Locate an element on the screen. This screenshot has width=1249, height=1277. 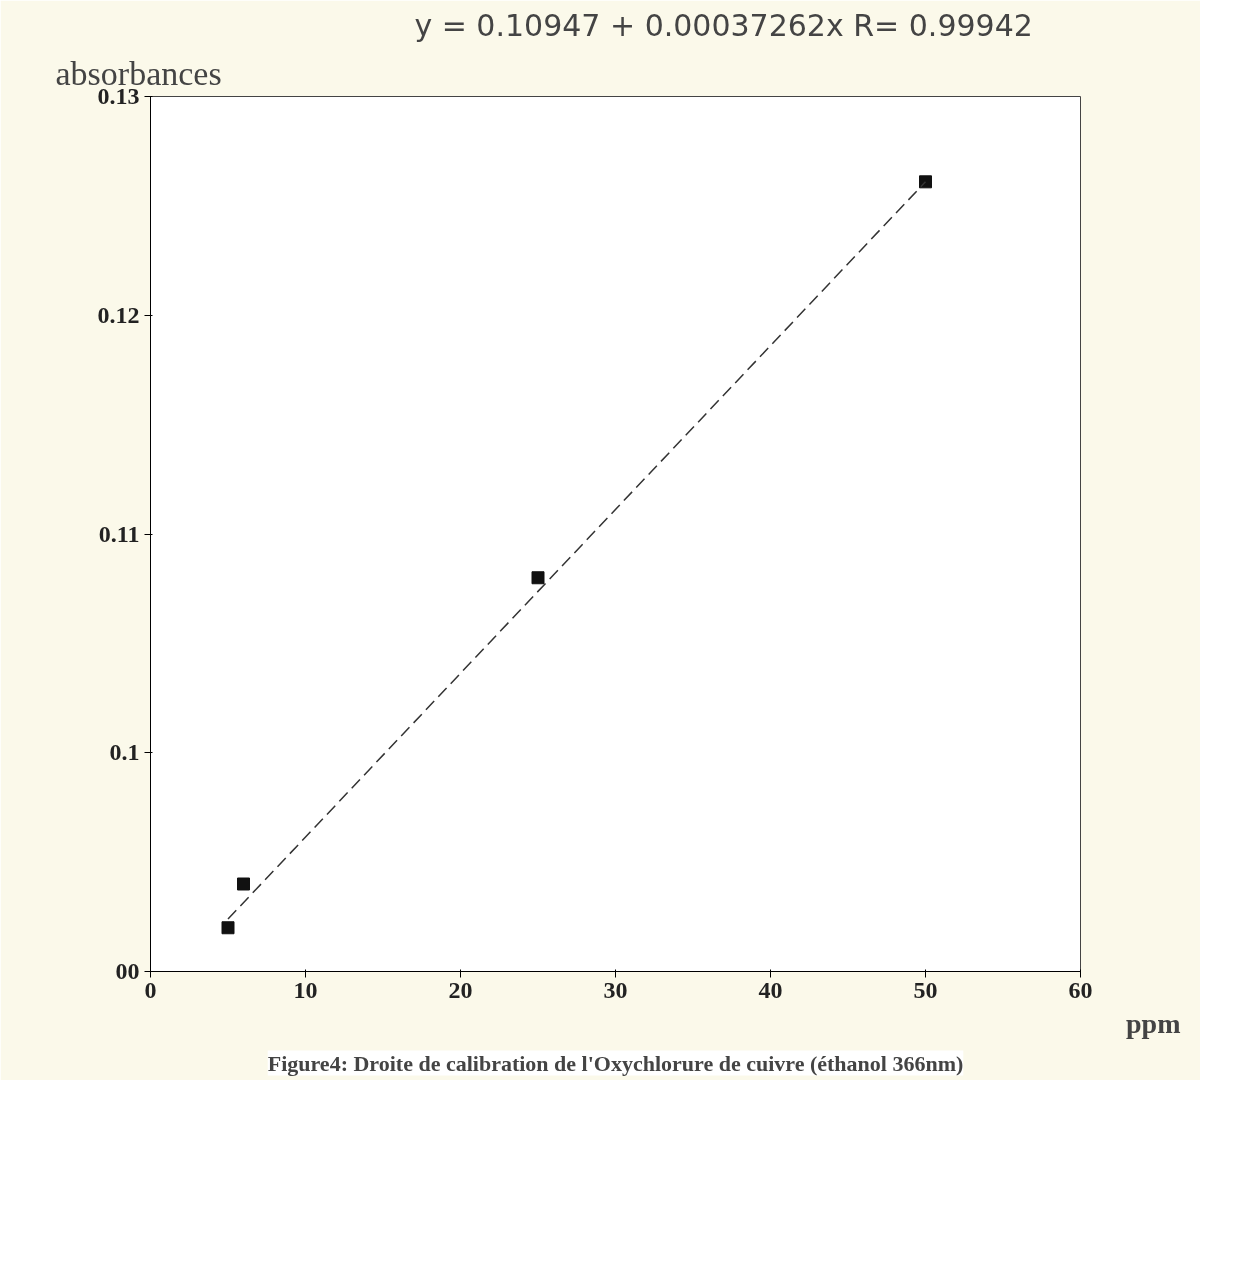
x-tick-label: 30 is located at coordinates (615, 989).